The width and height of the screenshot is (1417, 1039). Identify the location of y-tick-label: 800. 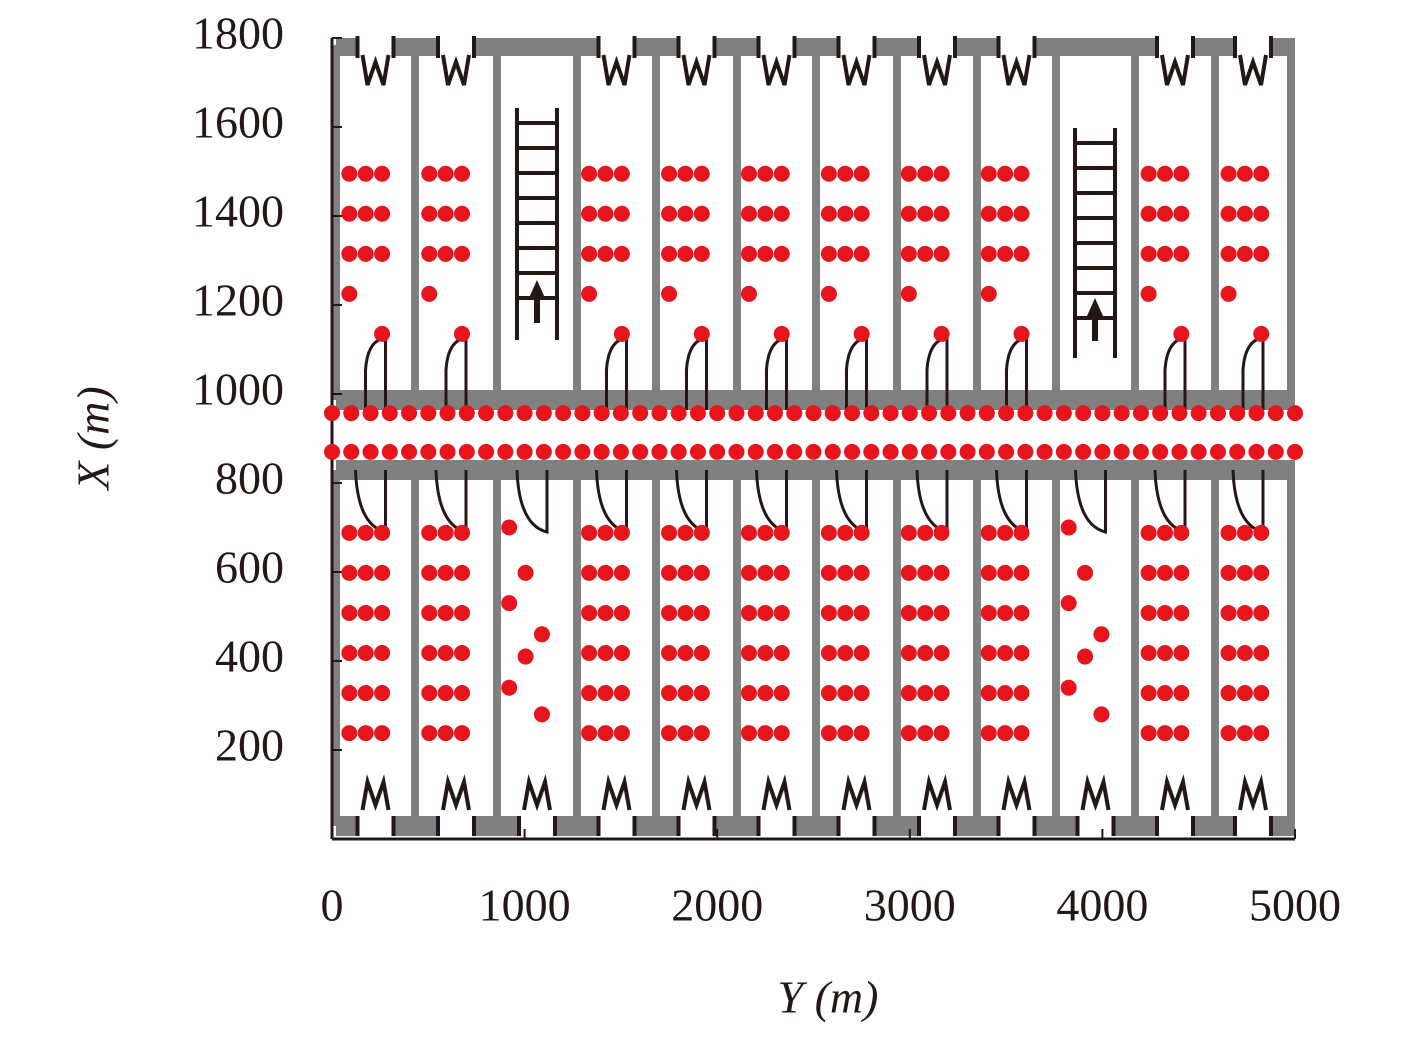
(249, 478).